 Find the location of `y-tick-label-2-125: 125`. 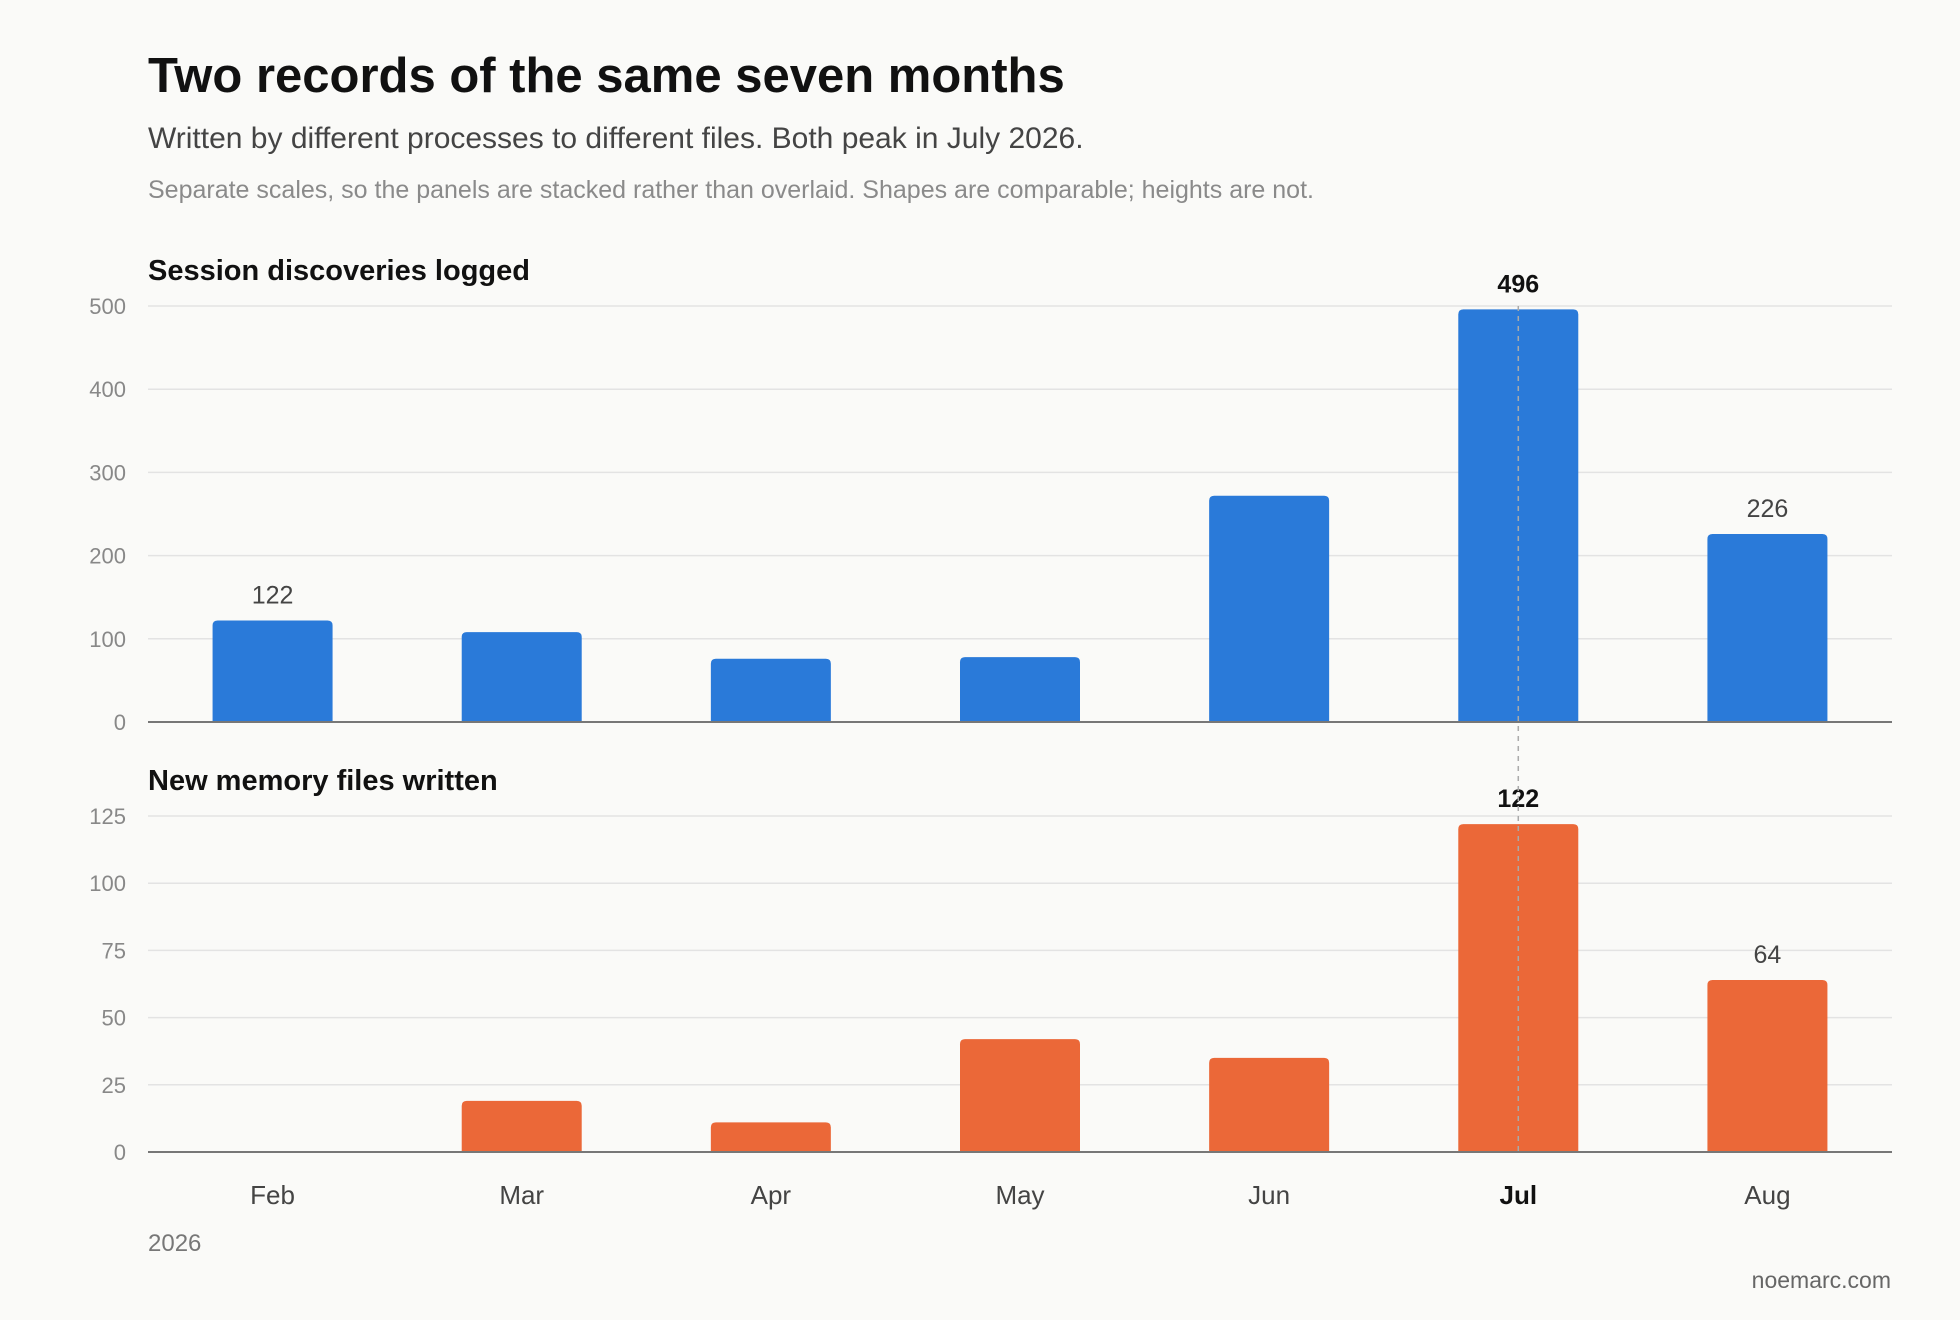

y-tick-label-2-125: 125 is located at coordinates (107, 816).